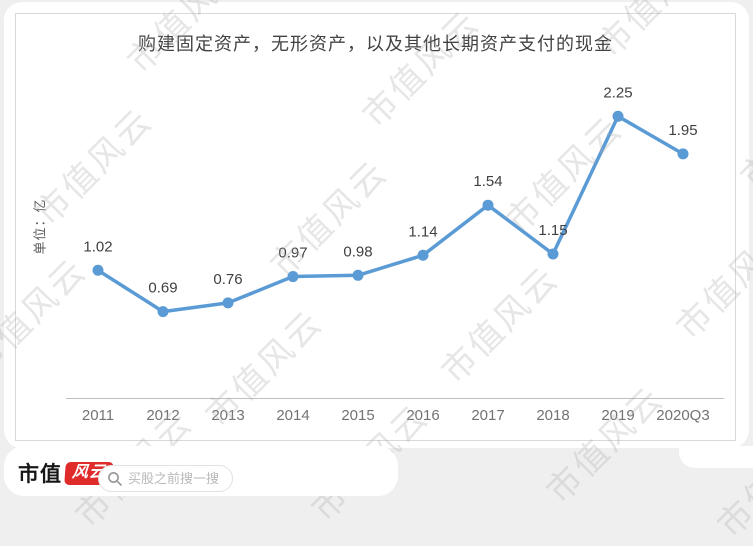 This screenshot has height=546, width=753. Describe the element at coordinates (357, 415) in the screenshot. I see `x-tick-label: 2015` at that location.